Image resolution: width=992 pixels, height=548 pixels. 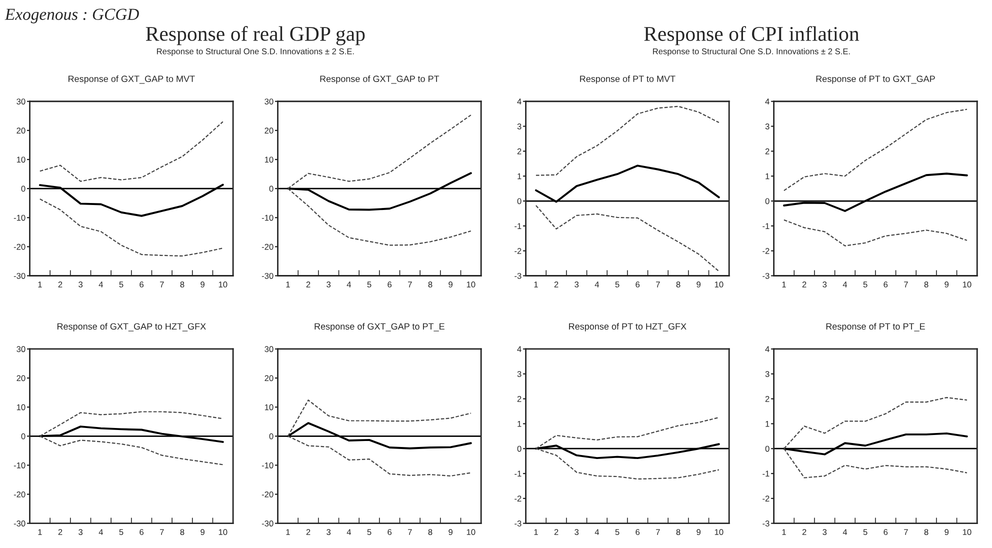 What do you see at coordinates (627, 327) in the screenshot?
I see `chart-title: Response of PT to HZT_GFX` at bounding box center [627, 327].